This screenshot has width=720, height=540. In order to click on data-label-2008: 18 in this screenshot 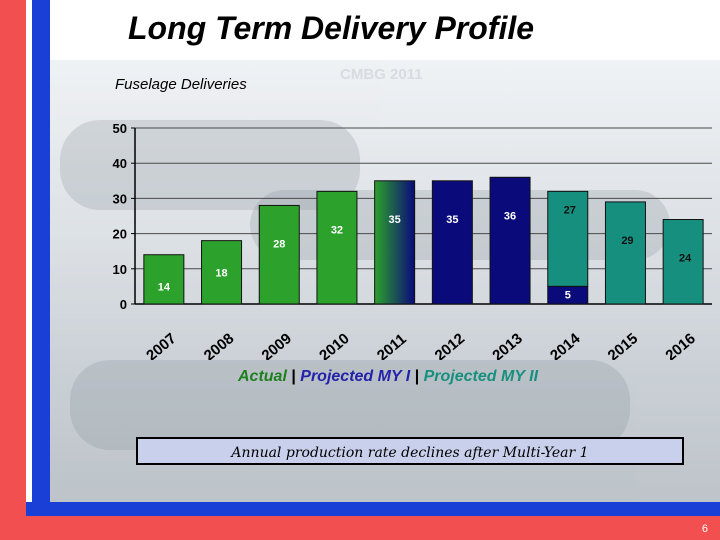, I will do `click(221, 274)`.